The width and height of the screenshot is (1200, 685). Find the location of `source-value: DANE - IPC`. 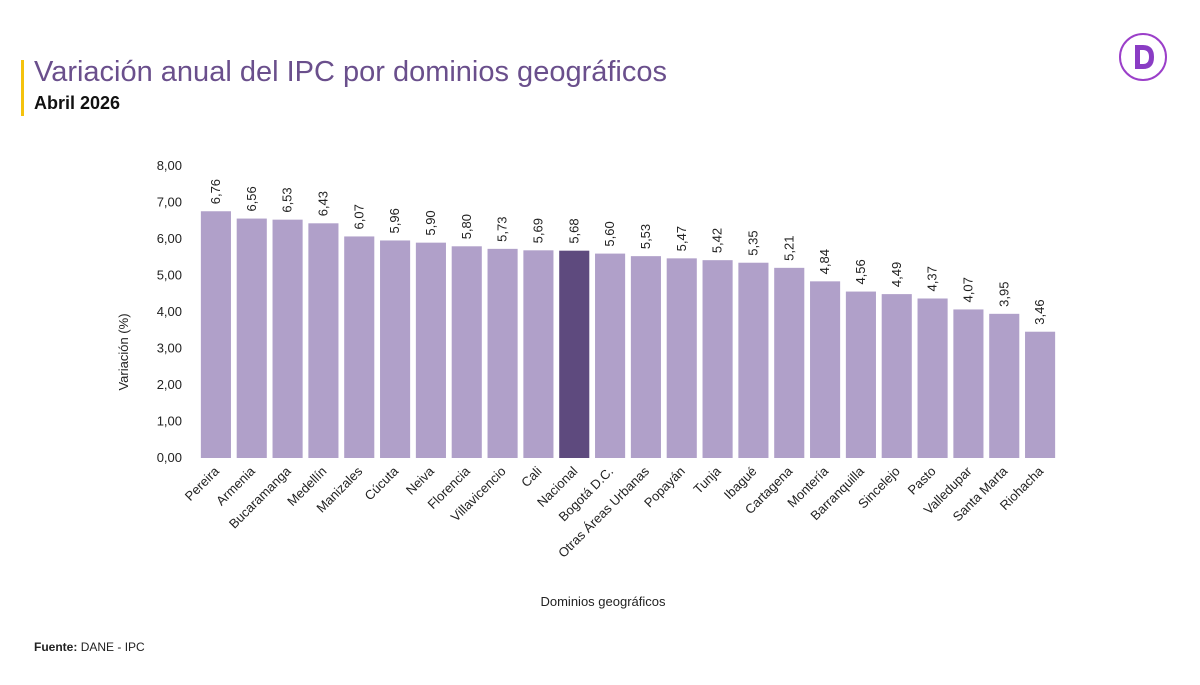

source-value: DANE - IPC is located at coordinates (112, 647).